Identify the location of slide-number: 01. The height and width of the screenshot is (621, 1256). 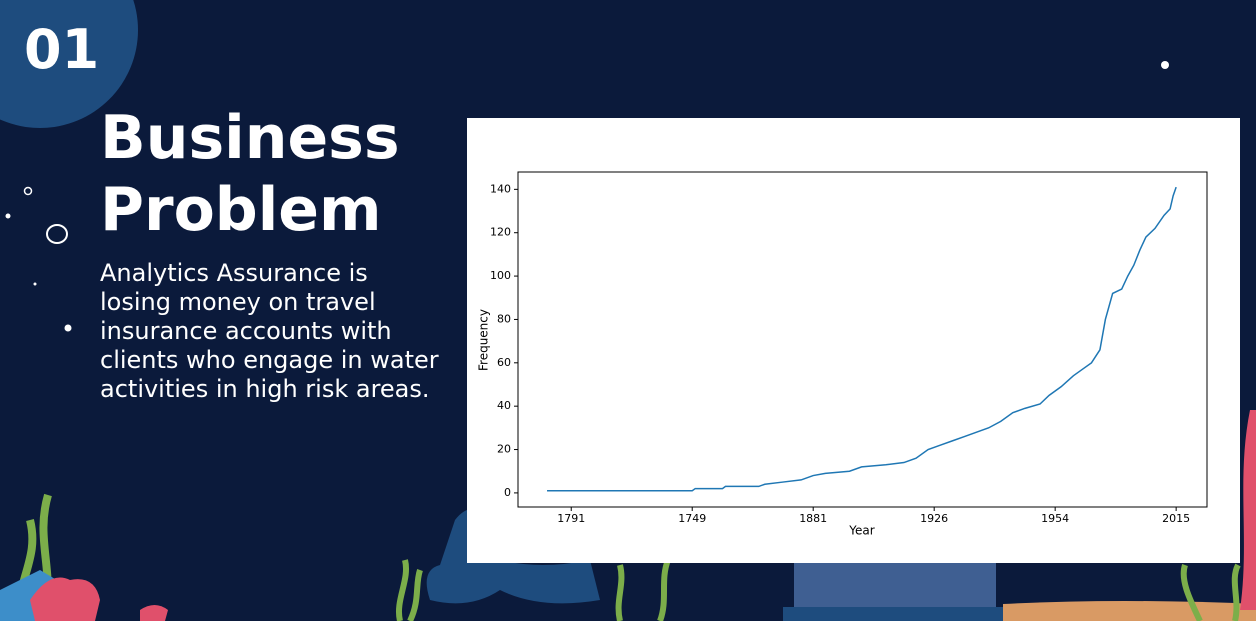
(62, 49).